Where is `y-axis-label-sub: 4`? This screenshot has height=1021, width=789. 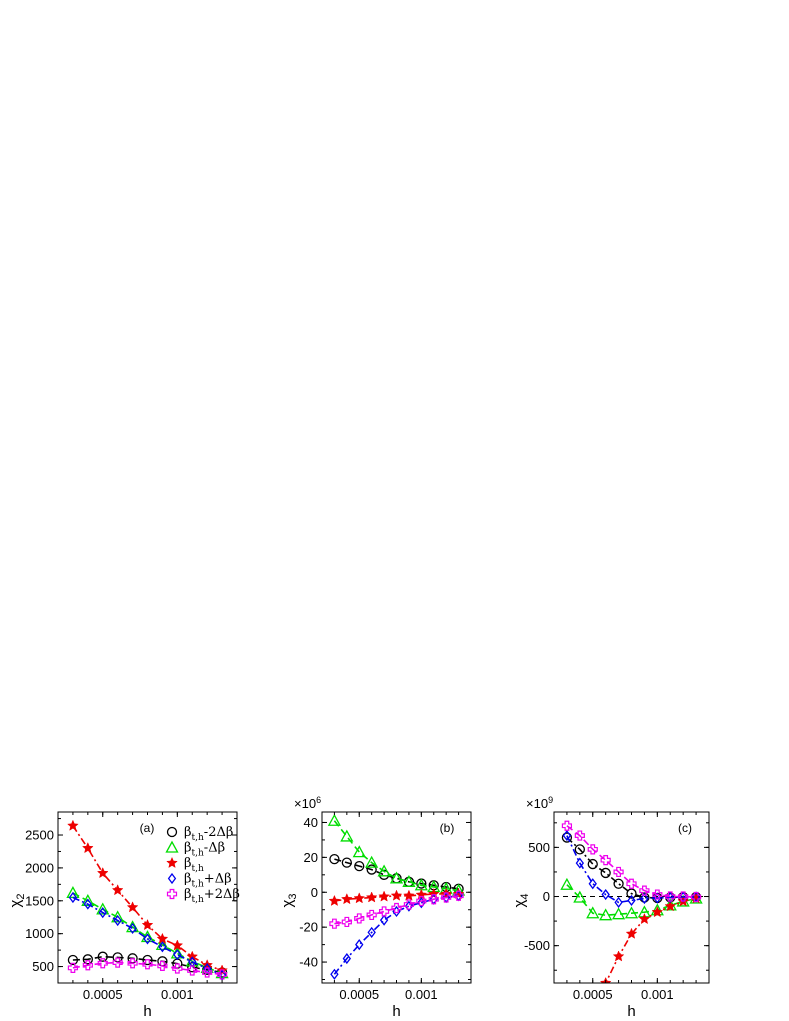
y-axis-label-sub: 4 is located at coordinates (525, 897).